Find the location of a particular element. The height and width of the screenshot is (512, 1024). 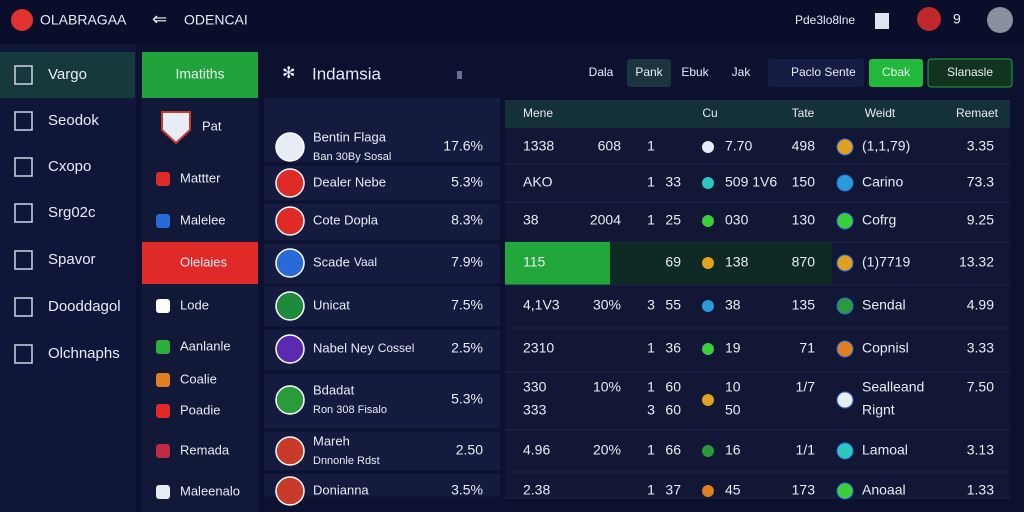

cell: 37 is located at coordinates (673, 490).